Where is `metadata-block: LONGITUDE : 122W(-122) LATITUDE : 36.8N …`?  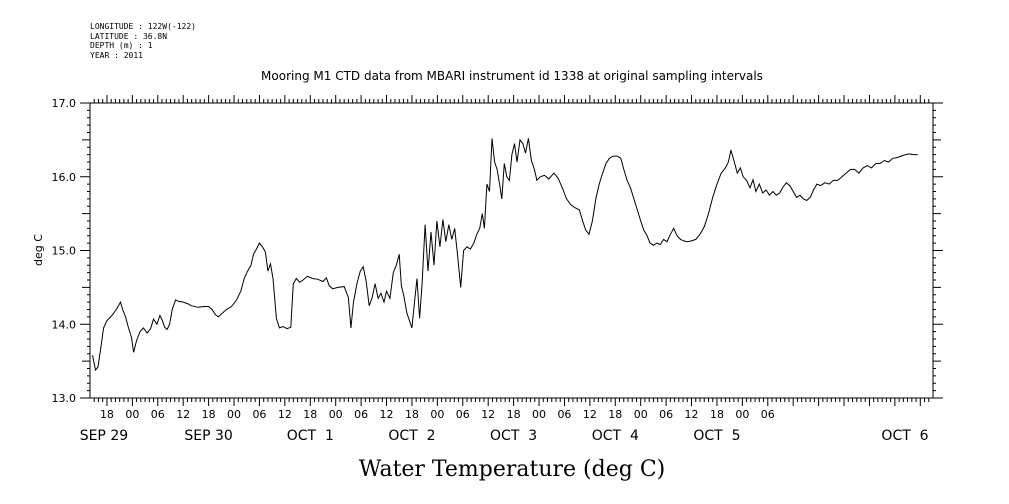
metadata-block: LONGITUDE : 122W(-122) LATITUDE : 36.8N … is located at coordinates (143, 41).